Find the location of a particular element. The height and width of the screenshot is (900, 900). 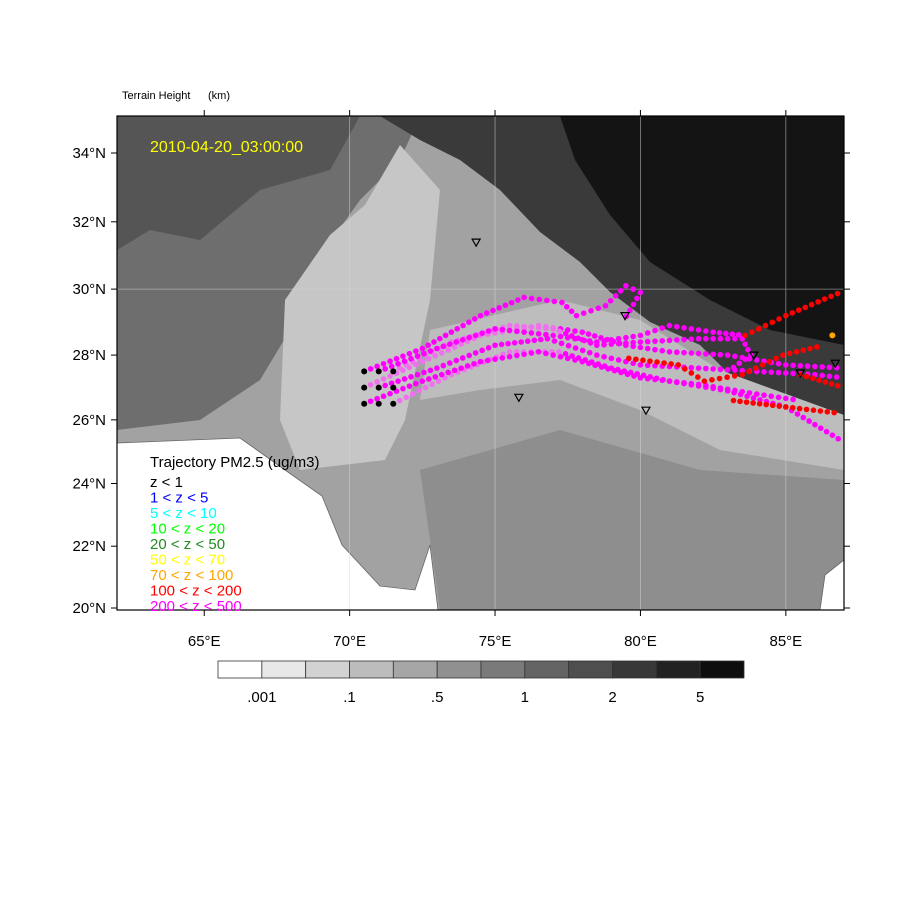

lat-tick-label: 26°N is located at coordinates (89, 420).